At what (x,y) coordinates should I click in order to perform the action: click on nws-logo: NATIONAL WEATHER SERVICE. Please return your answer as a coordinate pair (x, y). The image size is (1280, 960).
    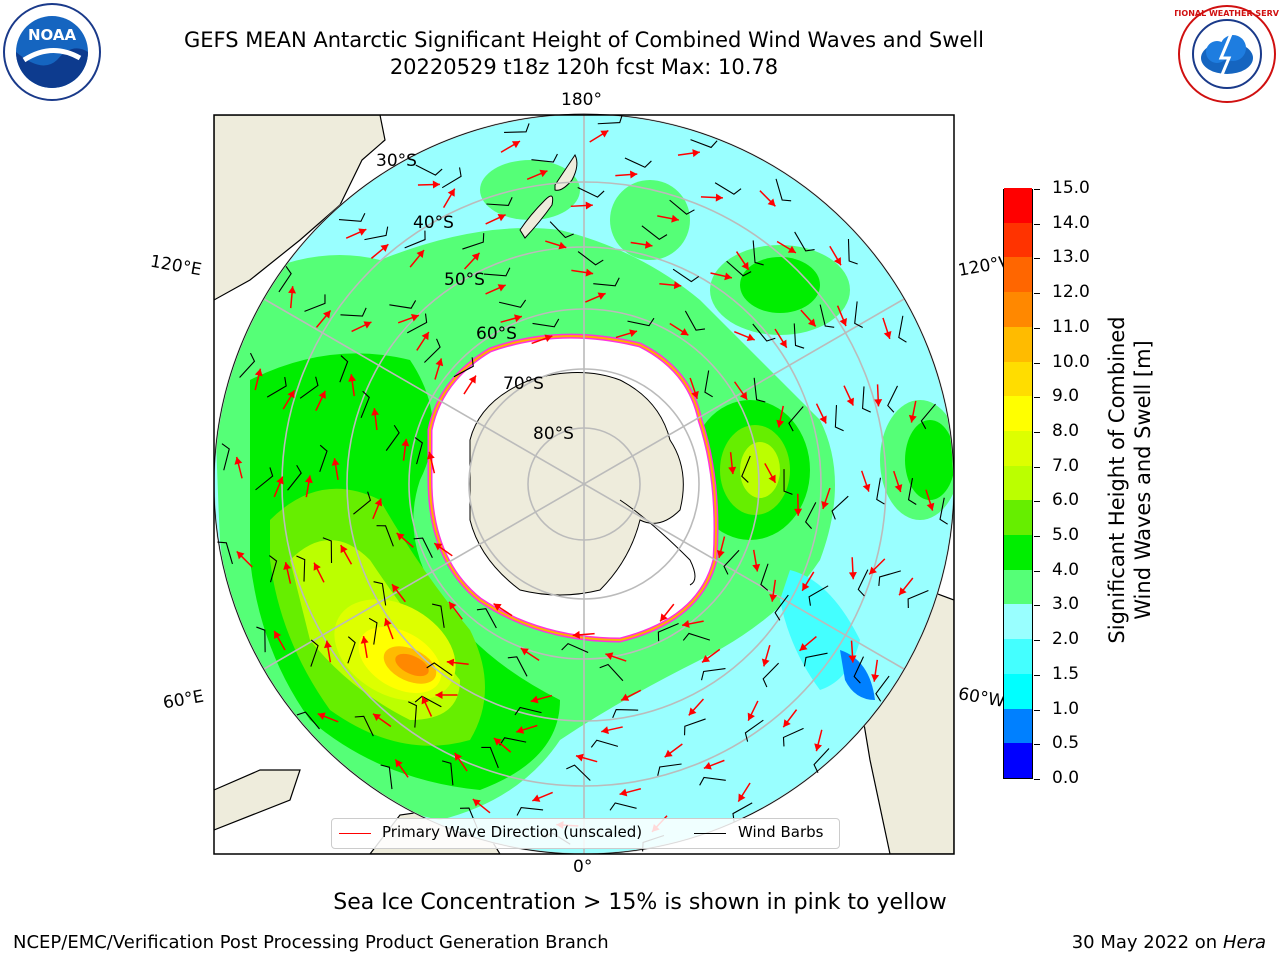
    Looking at the image, I should click on (1227, 54).